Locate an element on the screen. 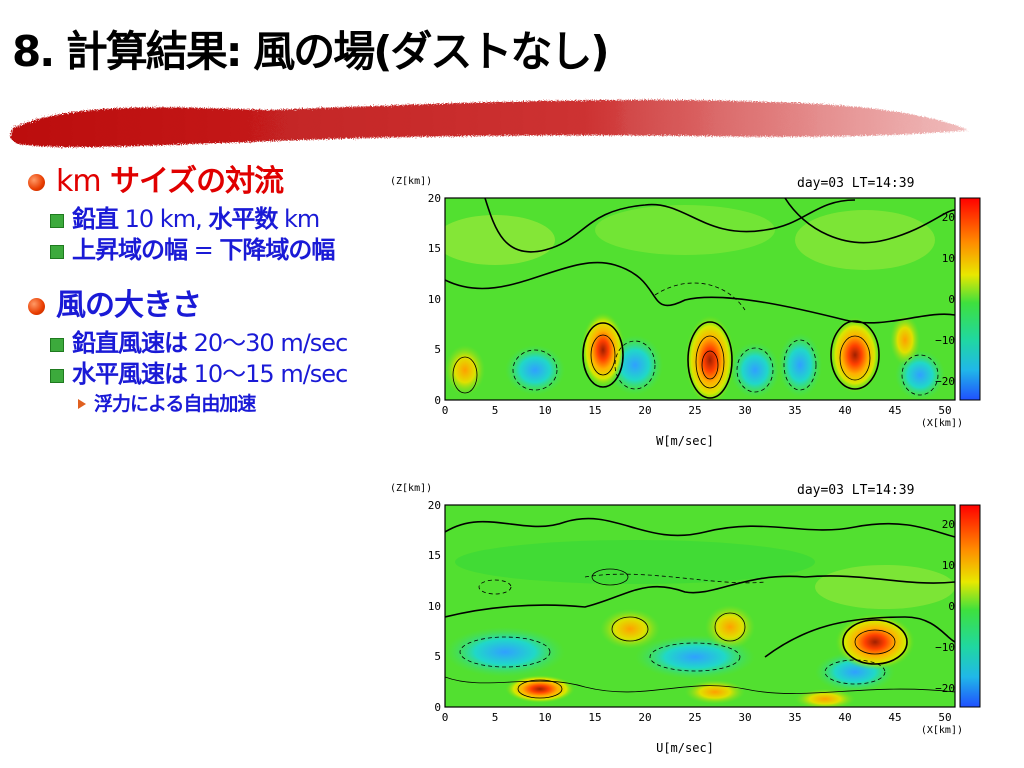  sub-sub-buoyancy: 浮力による自由加速 is located at coordinates (218, 404).